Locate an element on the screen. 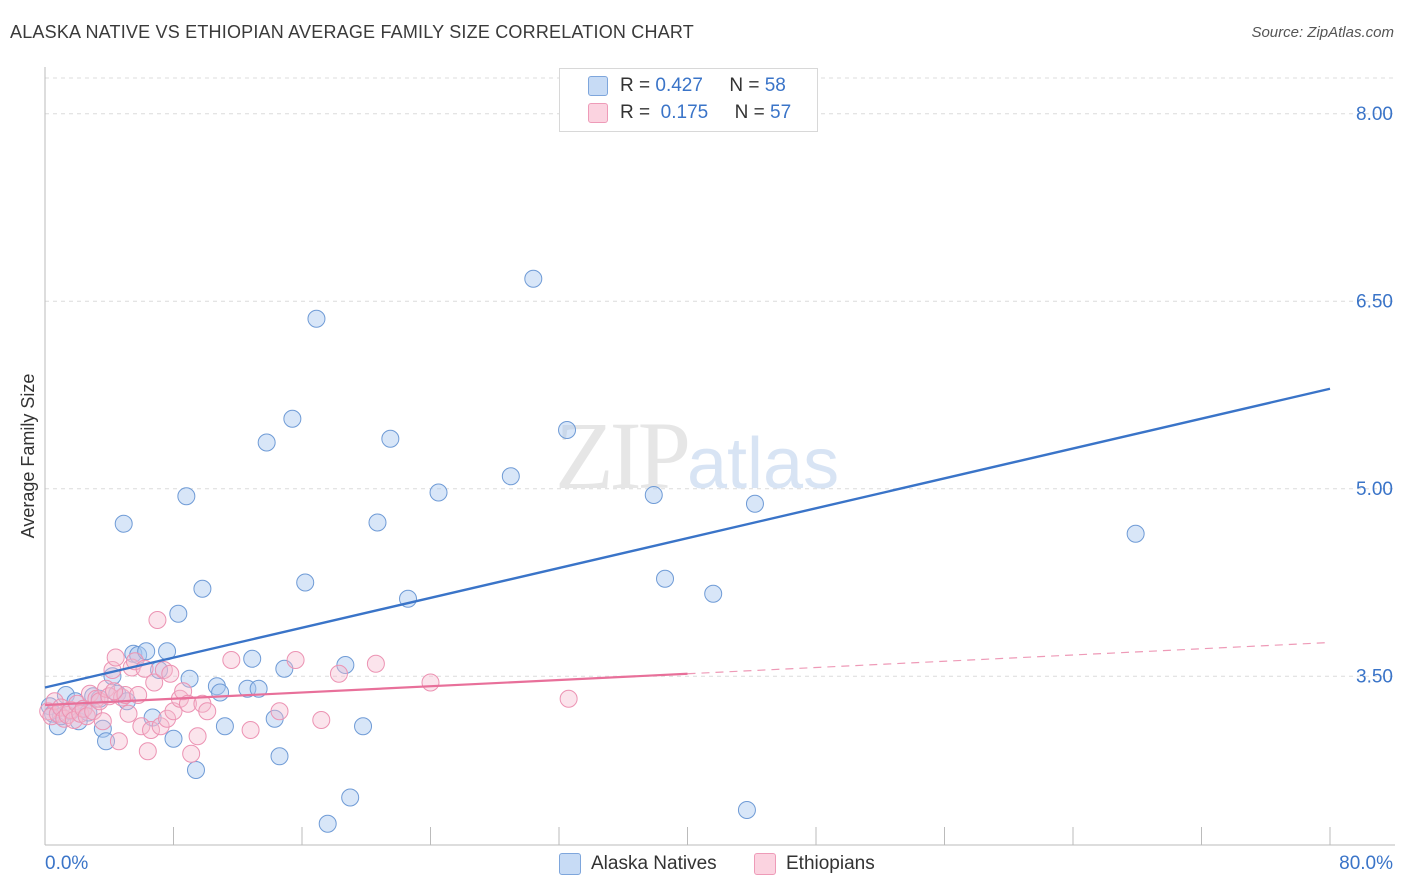 Image resolution: width=1406 pixels, height=892 pixels. watermark-atlas: atlas is located at coordinates (763, 464).